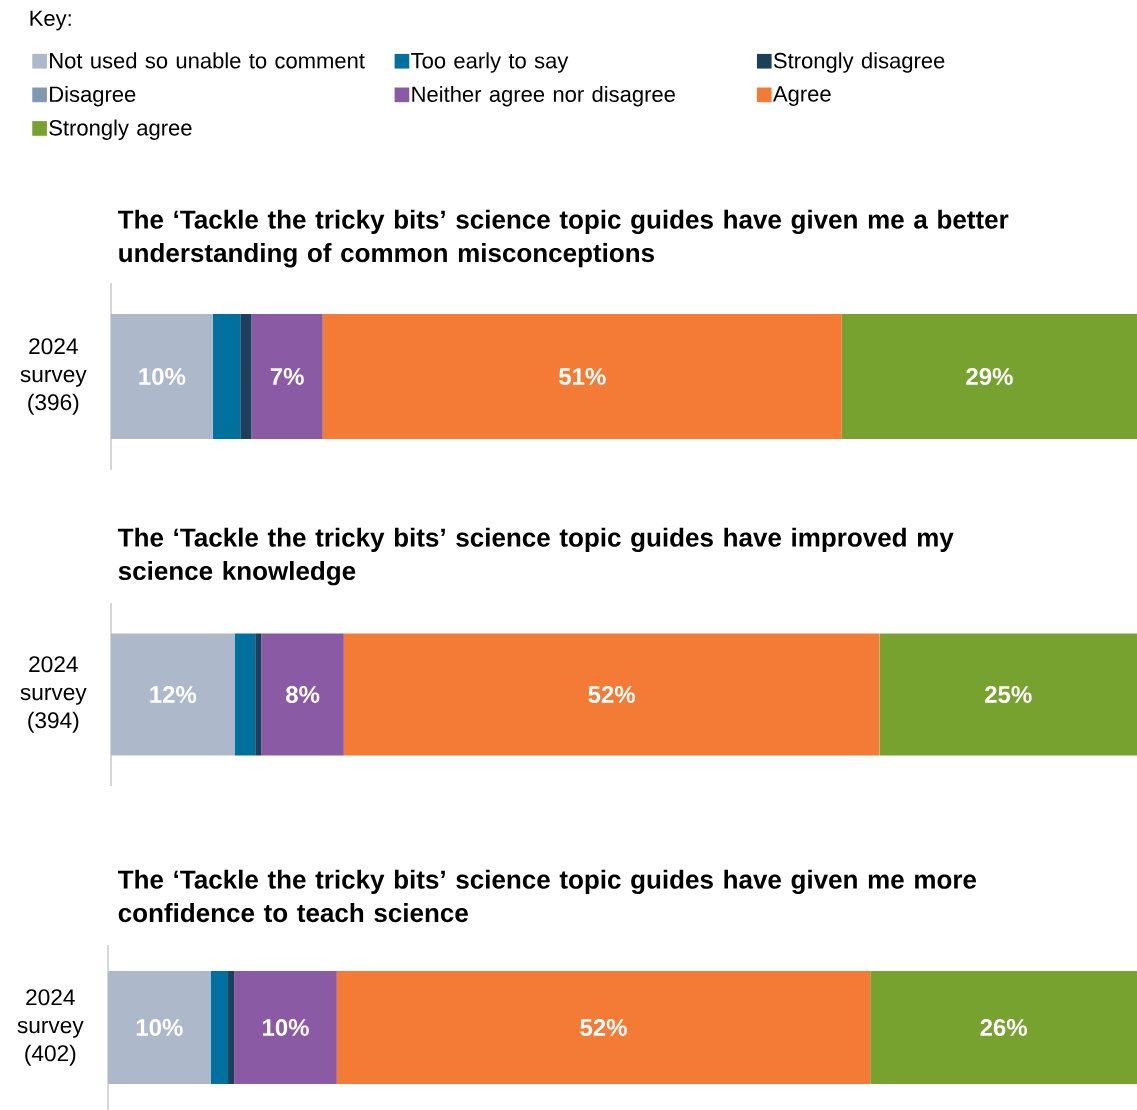 This screenshot has height=1110, width=1137. What do you see at coordinates (53, 694) in the screenshot?
I see `y-tick-label: 2024 survey (394)` at bounding box center [53, 694].